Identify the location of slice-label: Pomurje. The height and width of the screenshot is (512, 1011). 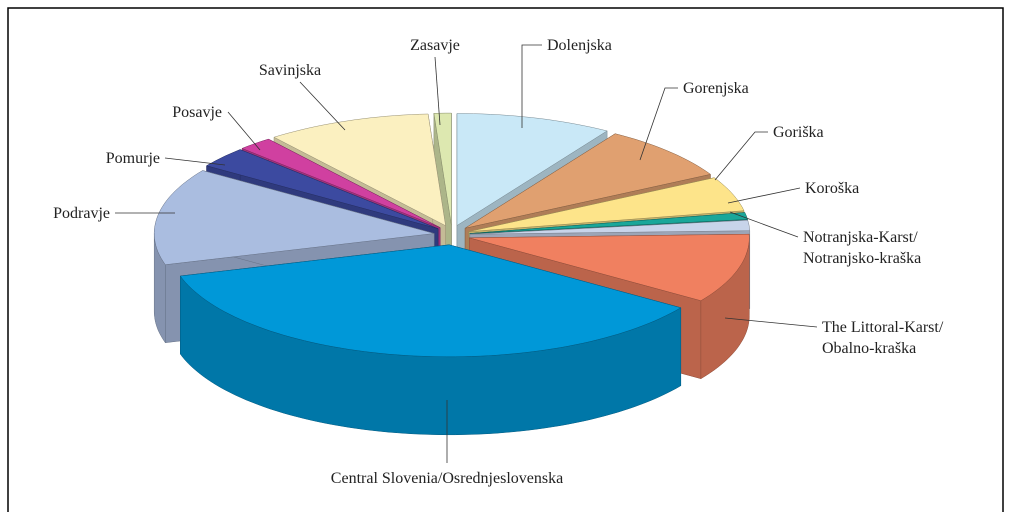
(132, 158).